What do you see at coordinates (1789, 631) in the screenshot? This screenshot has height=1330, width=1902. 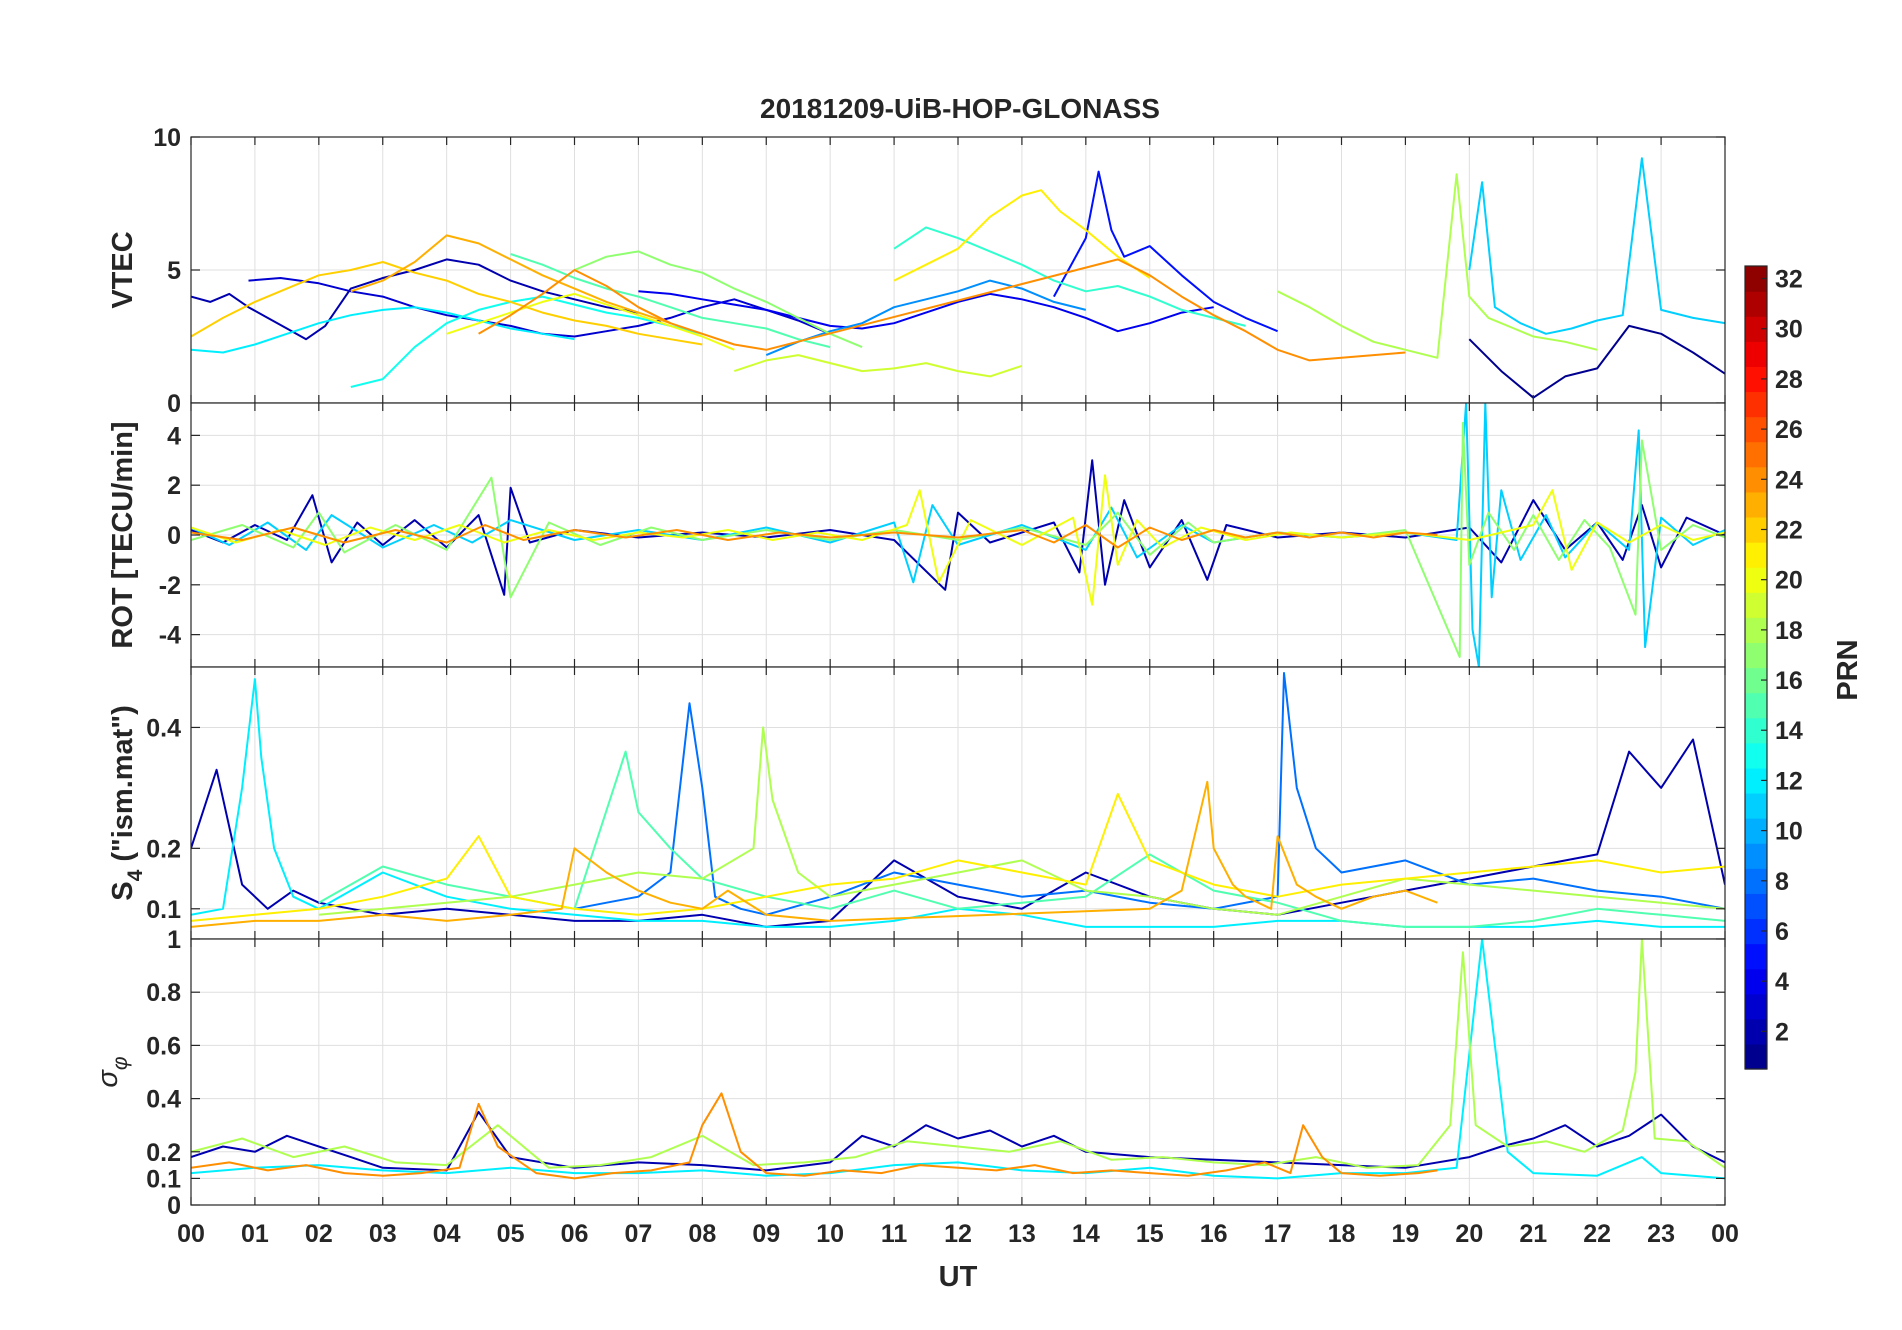 I see `colorbar-tick-label: 18` at bounding box center [1789, 631].